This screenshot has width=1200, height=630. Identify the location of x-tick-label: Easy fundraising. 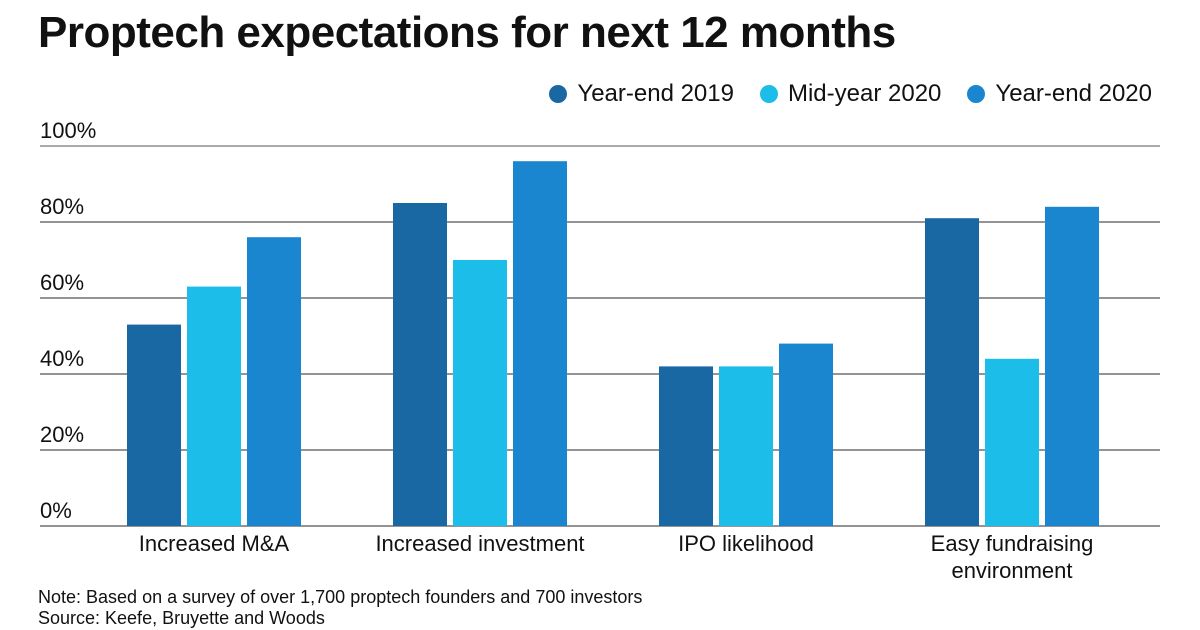
(1012, 543).